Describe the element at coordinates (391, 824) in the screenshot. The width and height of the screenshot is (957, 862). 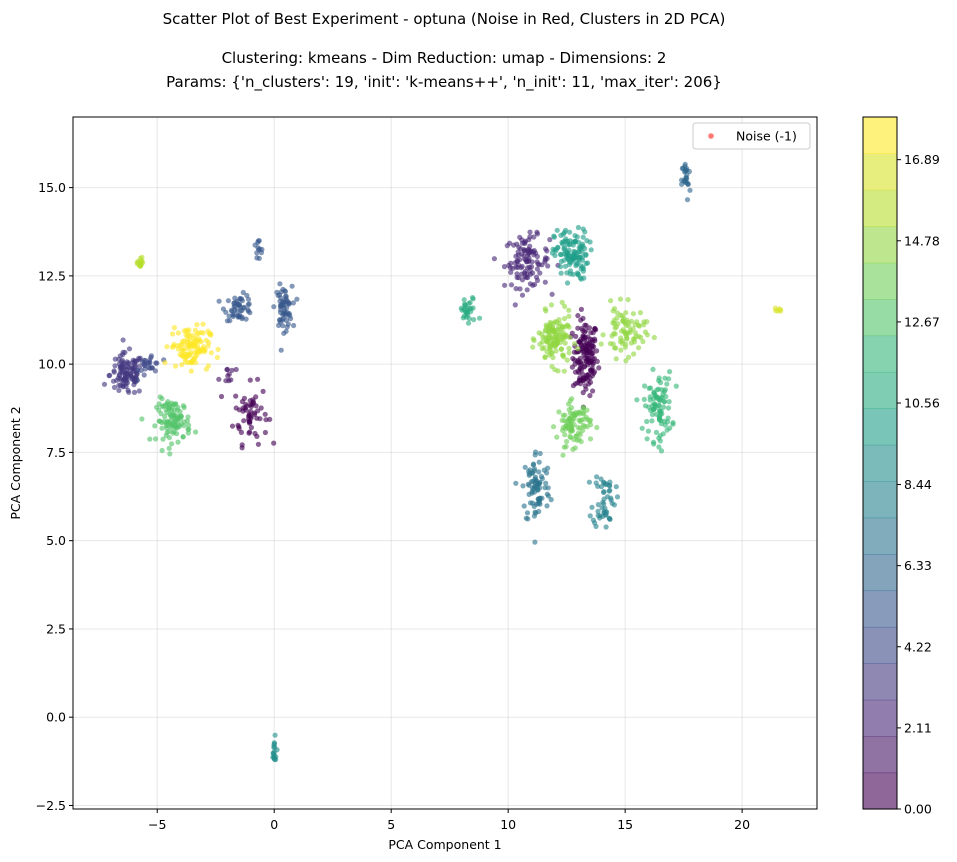
I see `x-tick-label: 5` at that location.